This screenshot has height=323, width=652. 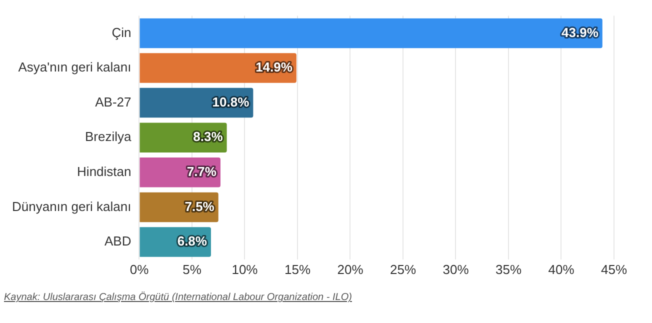 What do you see at coordinates (508, 269) in the screenshot?
I see `x-tick-label: 35%` at bounding box center [508, 269].